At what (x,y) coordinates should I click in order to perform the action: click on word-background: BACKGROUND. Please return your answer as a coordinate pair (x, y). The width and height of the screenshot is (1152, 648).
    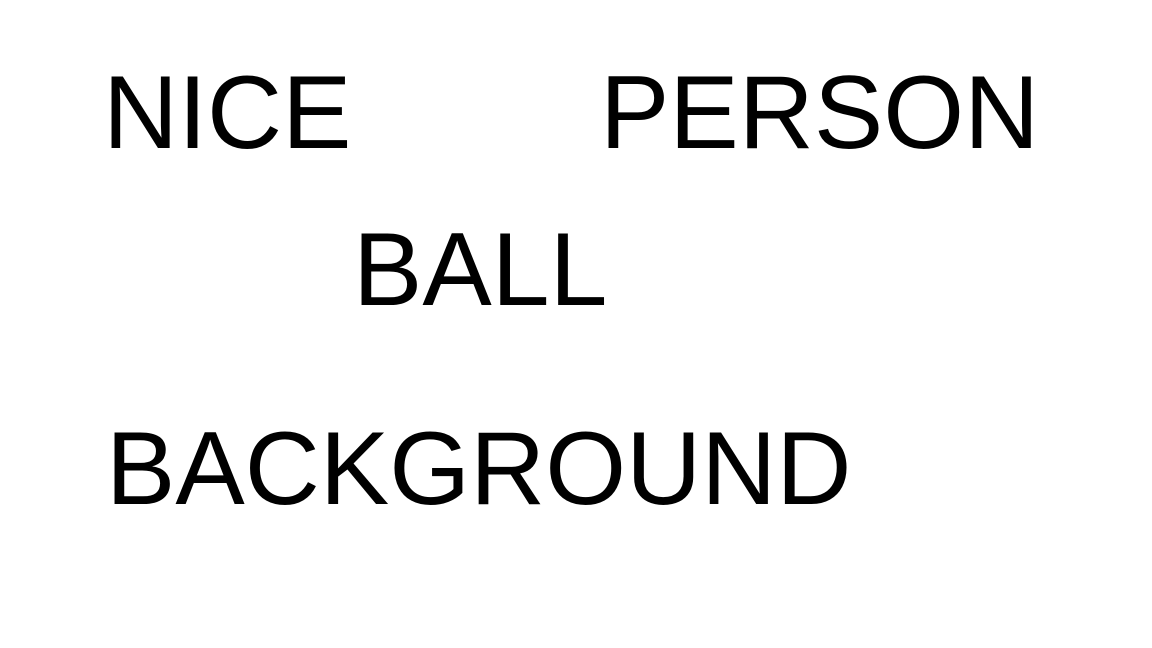
    Looking at the image, I should click on (479, 469).